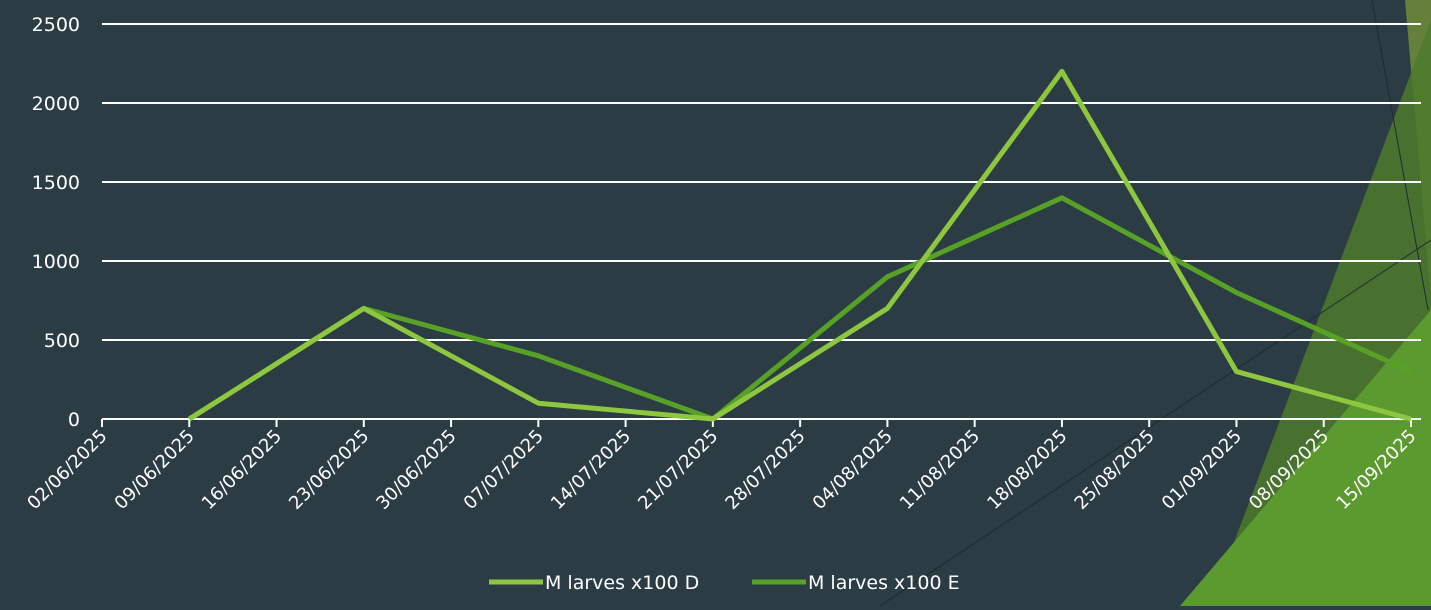 This screenshot has height=610, width=1431. Describe the element at coordinates (62, 341) in the screenshot. I see `y-tick-label: 500` at that location.